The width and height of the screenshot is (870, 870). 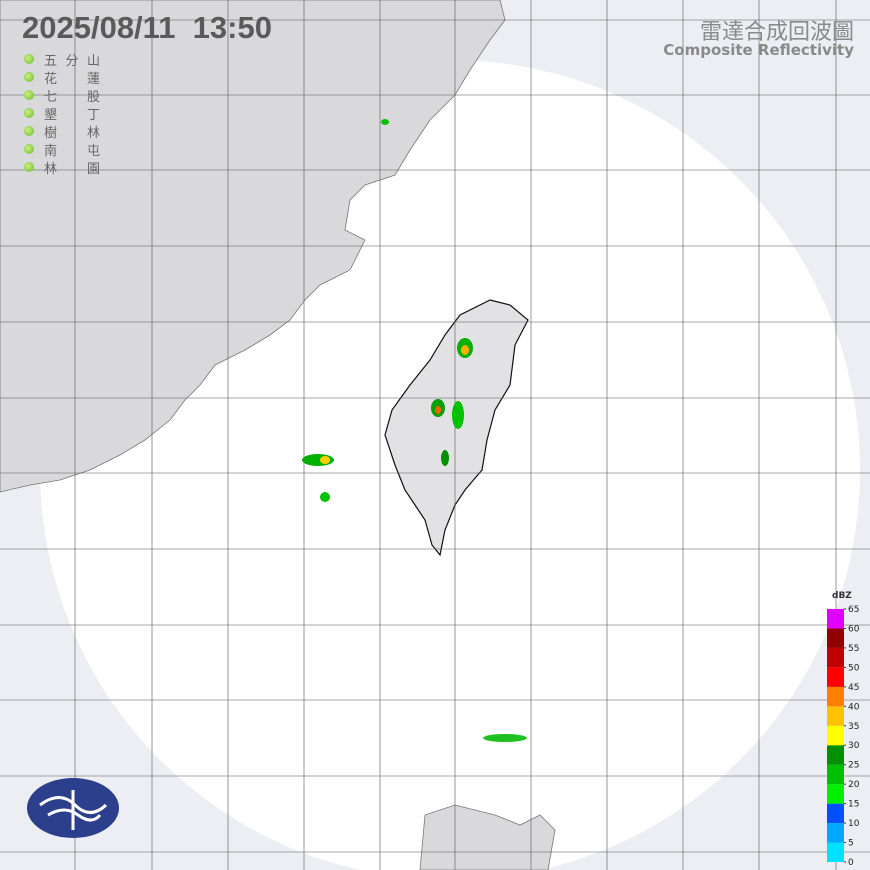 I want to click on subtitle: Composite Reflectivity, so click(x=758, y=50).